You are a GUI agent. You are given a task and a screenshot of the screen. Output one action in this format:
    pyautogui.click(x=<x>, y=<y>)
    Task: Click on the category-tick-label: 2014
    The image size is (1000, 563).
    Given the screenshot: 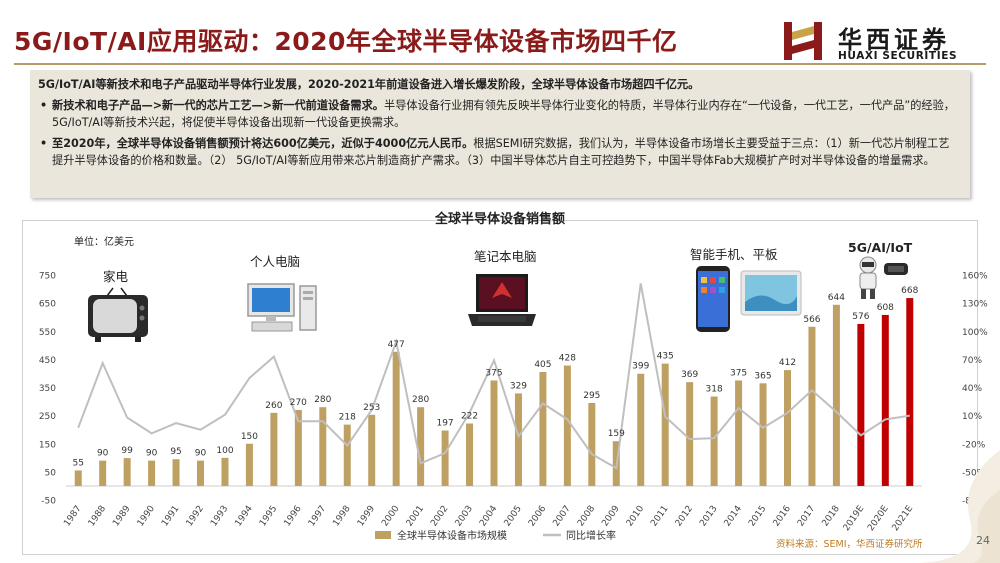 What is the action you would take?
    pyautogui.click(x=733, y=516)
    